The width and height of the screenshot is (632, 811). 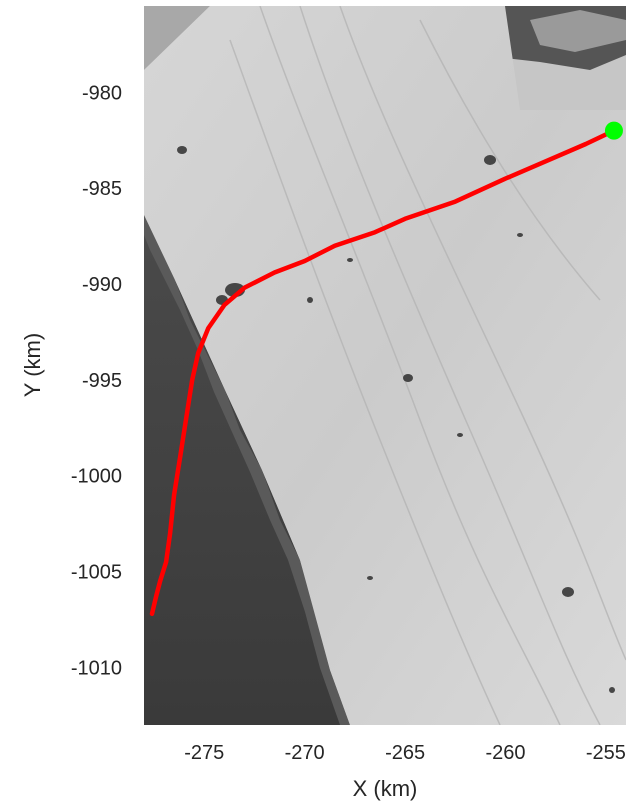 I want to click on y-tick-label: -1010, so click(x=96, y=668).